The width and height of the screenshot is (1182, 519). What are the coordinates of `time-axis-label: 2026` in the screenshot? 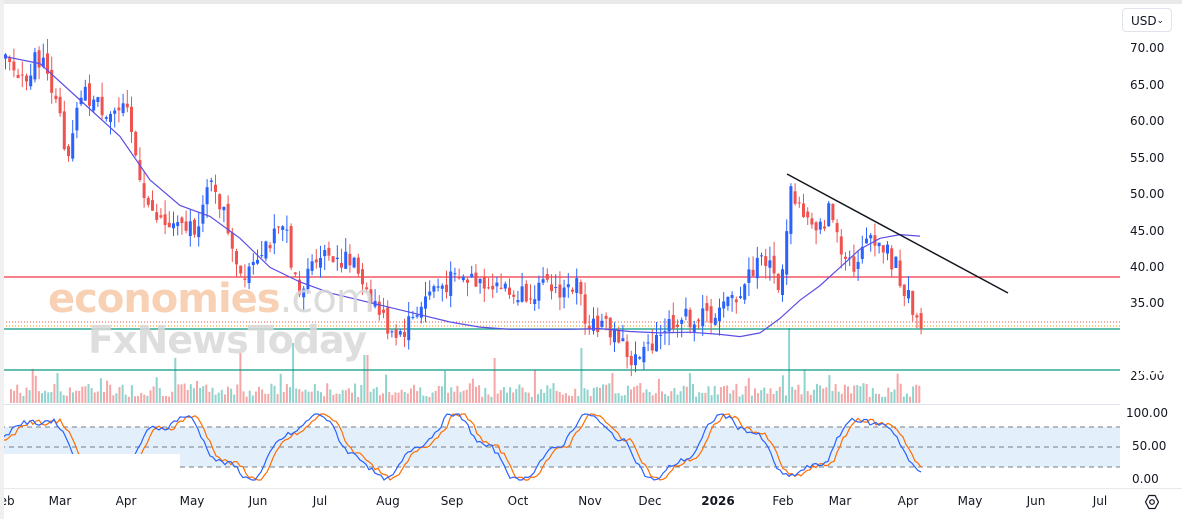 It's located at (718, 501).